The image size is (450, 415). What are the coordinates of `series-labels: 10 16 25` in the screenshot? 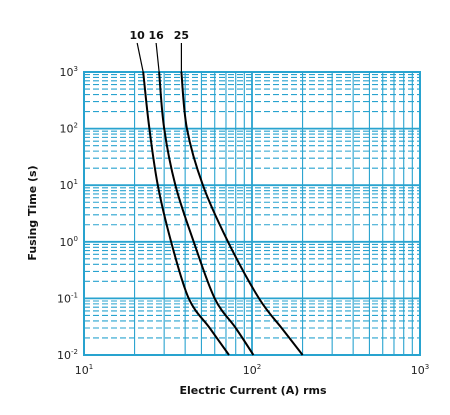 It's located at (160, 35).